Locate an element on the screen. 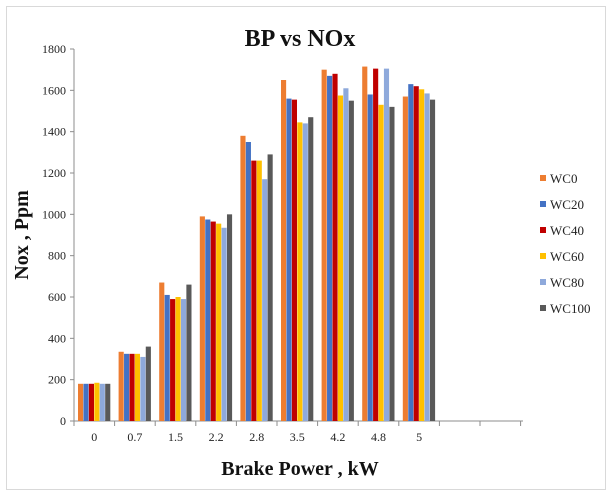 The image size is (614, 497). y-tick-label: 1400 is located at coordinates (54, 132).